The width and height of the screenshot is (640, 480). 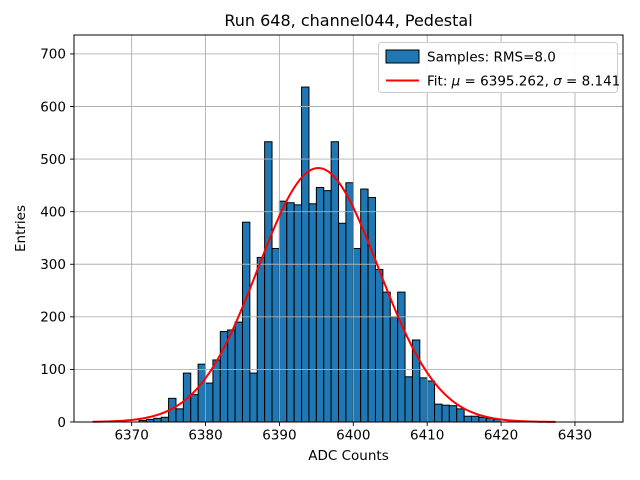 What do you see at coordinates (131, 436) in the screenshot?
I see `x-tick-label: 6370` at bounding box center [131, 436].